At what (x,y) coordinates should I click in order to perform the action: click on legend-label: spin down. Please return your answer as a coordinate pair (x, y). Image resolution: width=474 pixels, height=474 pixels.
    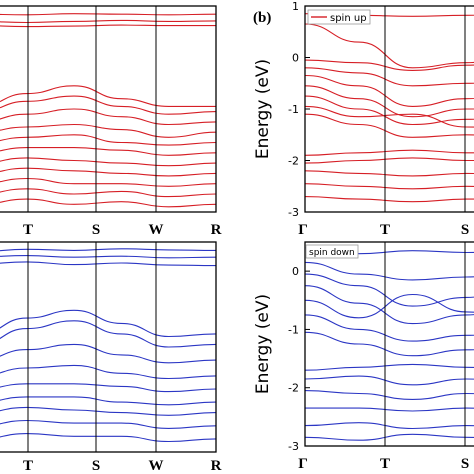
    Looking at the image, I should click on (332, 253).